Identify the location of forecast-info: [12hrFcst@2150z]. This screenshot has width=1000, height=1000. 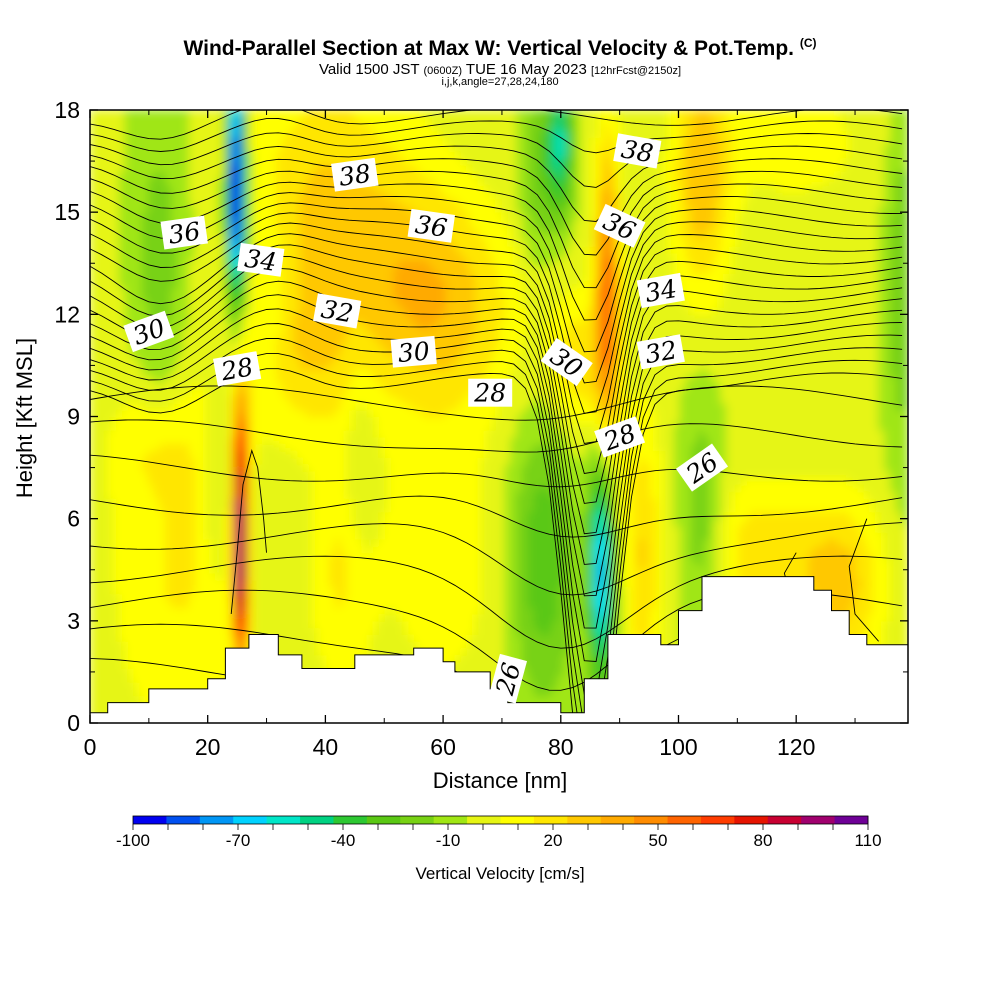
(636, 71).